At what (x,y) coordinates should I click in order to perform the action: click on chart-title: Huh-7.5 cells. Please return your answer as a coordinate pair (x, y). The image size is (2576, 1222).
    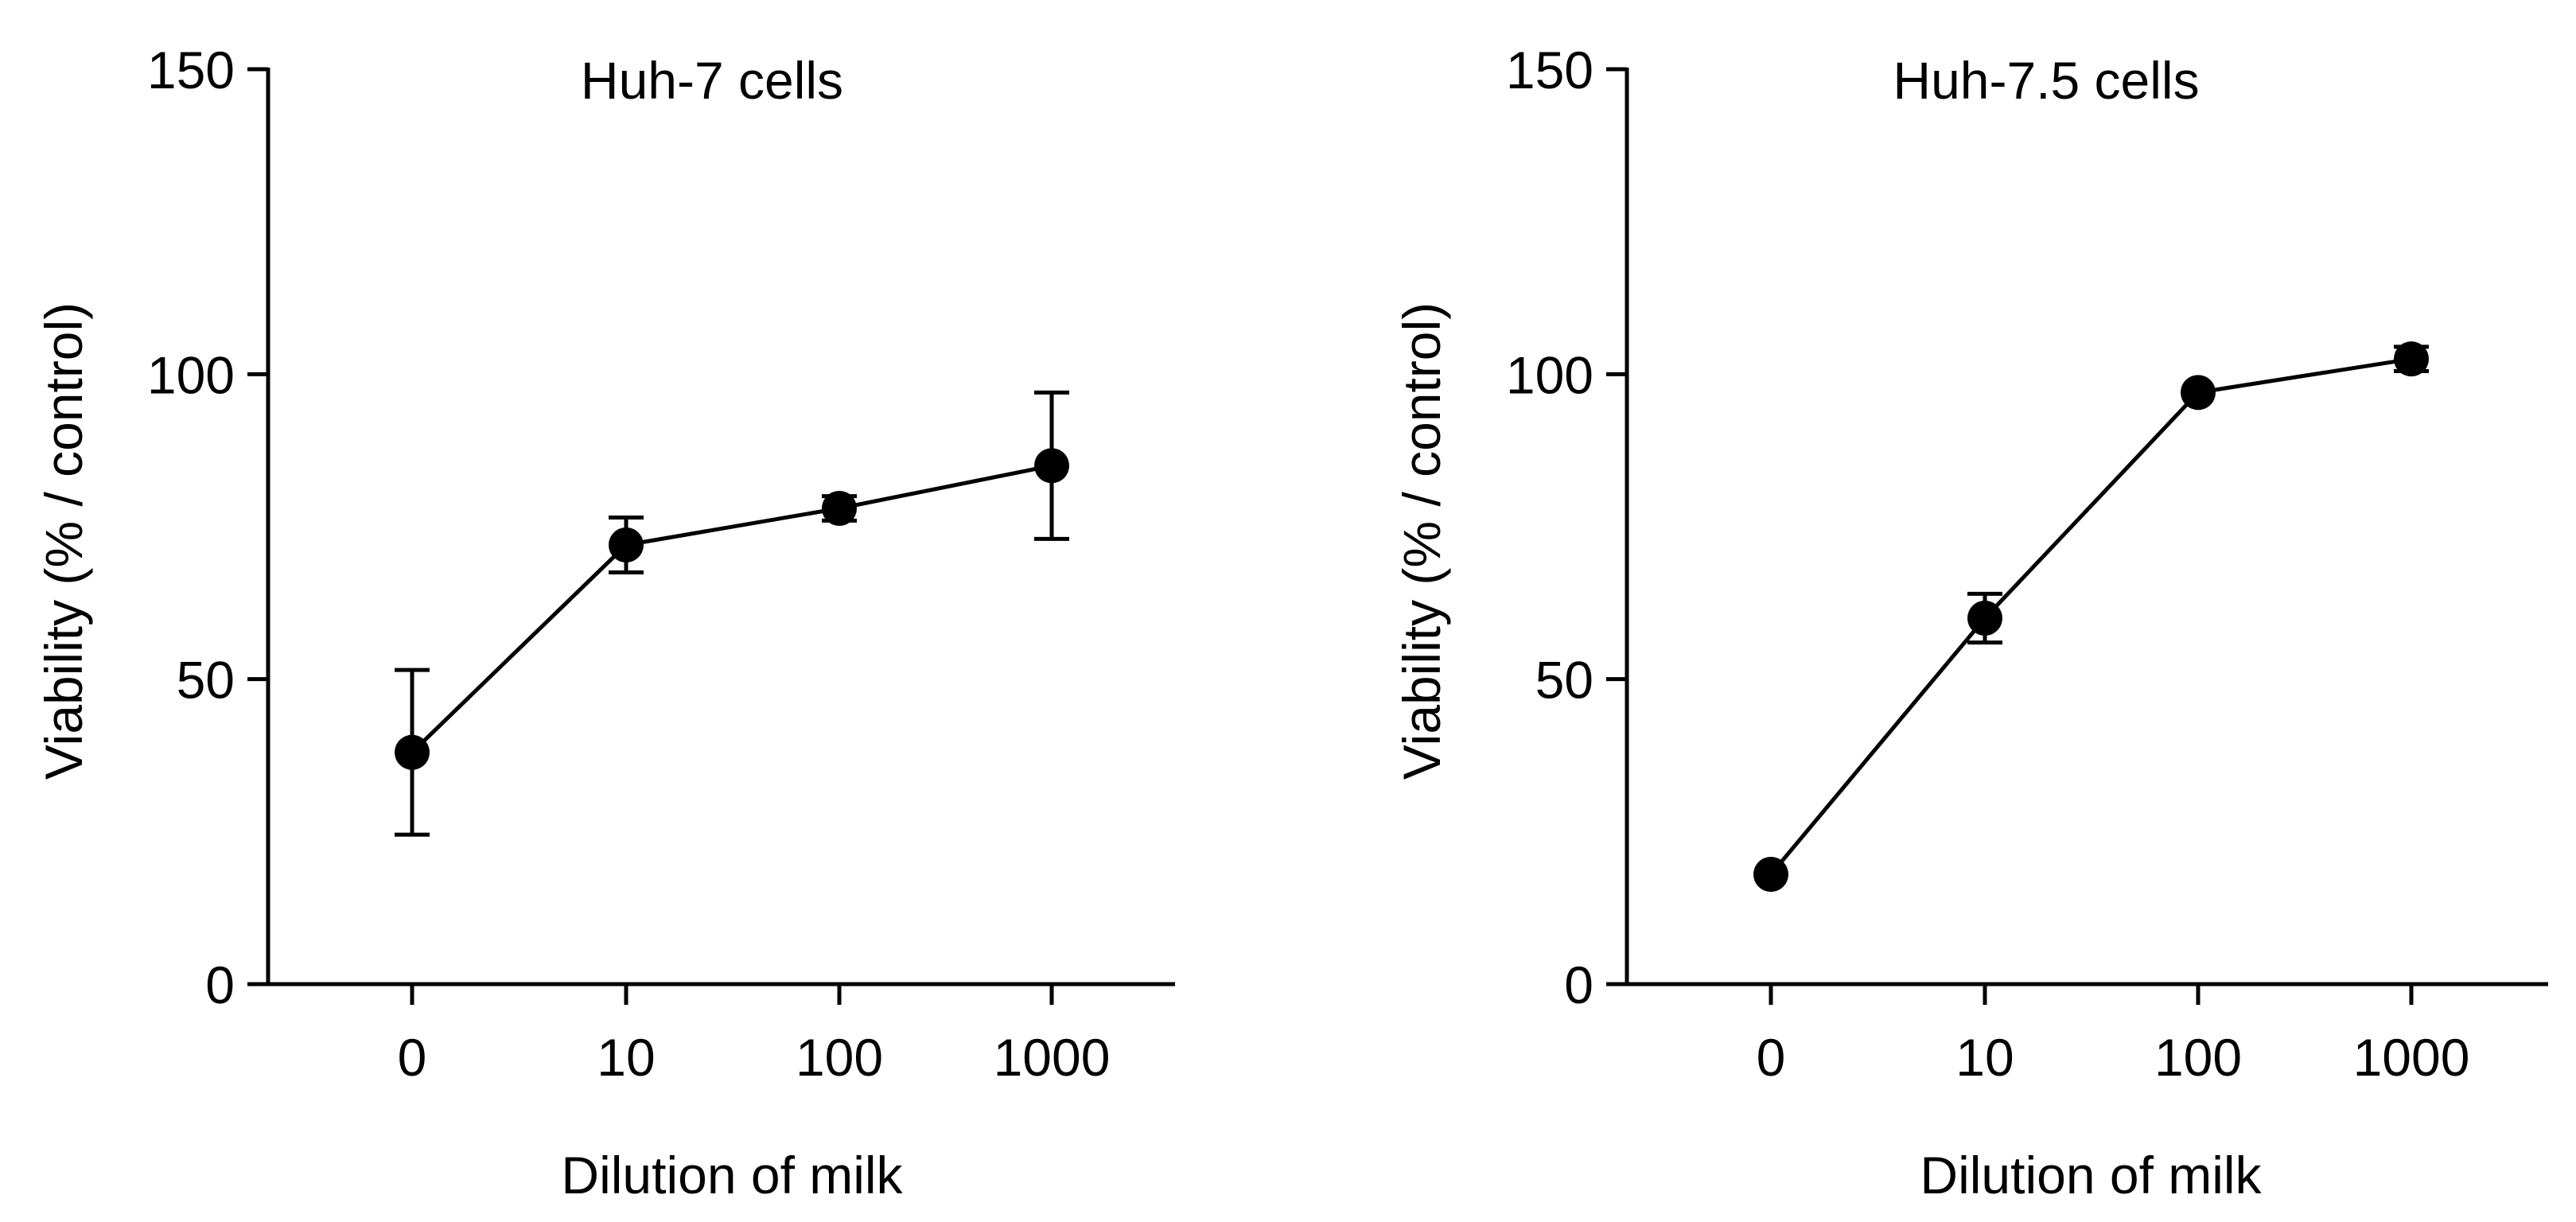
    Looking at the image, I should click on (2046, 80).